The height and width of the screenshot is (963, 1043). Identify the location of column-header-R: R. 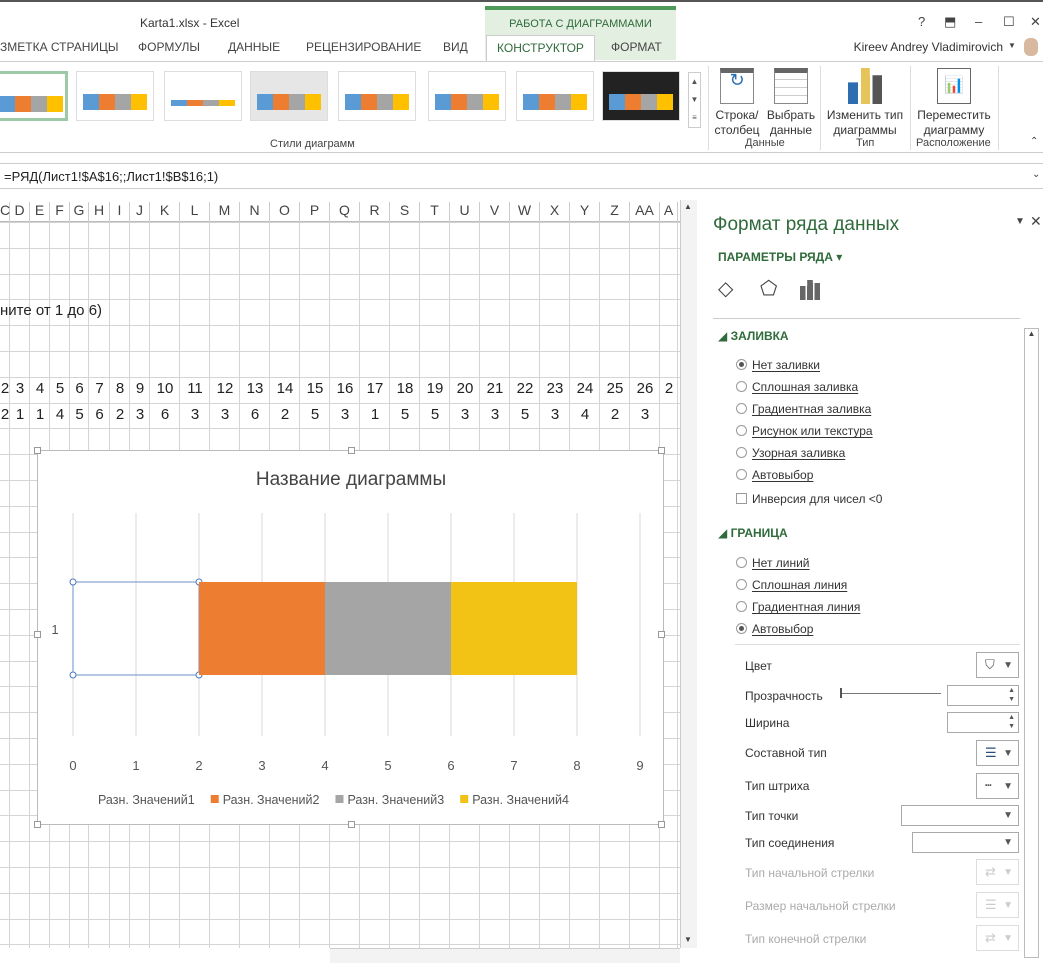
(375, 212).